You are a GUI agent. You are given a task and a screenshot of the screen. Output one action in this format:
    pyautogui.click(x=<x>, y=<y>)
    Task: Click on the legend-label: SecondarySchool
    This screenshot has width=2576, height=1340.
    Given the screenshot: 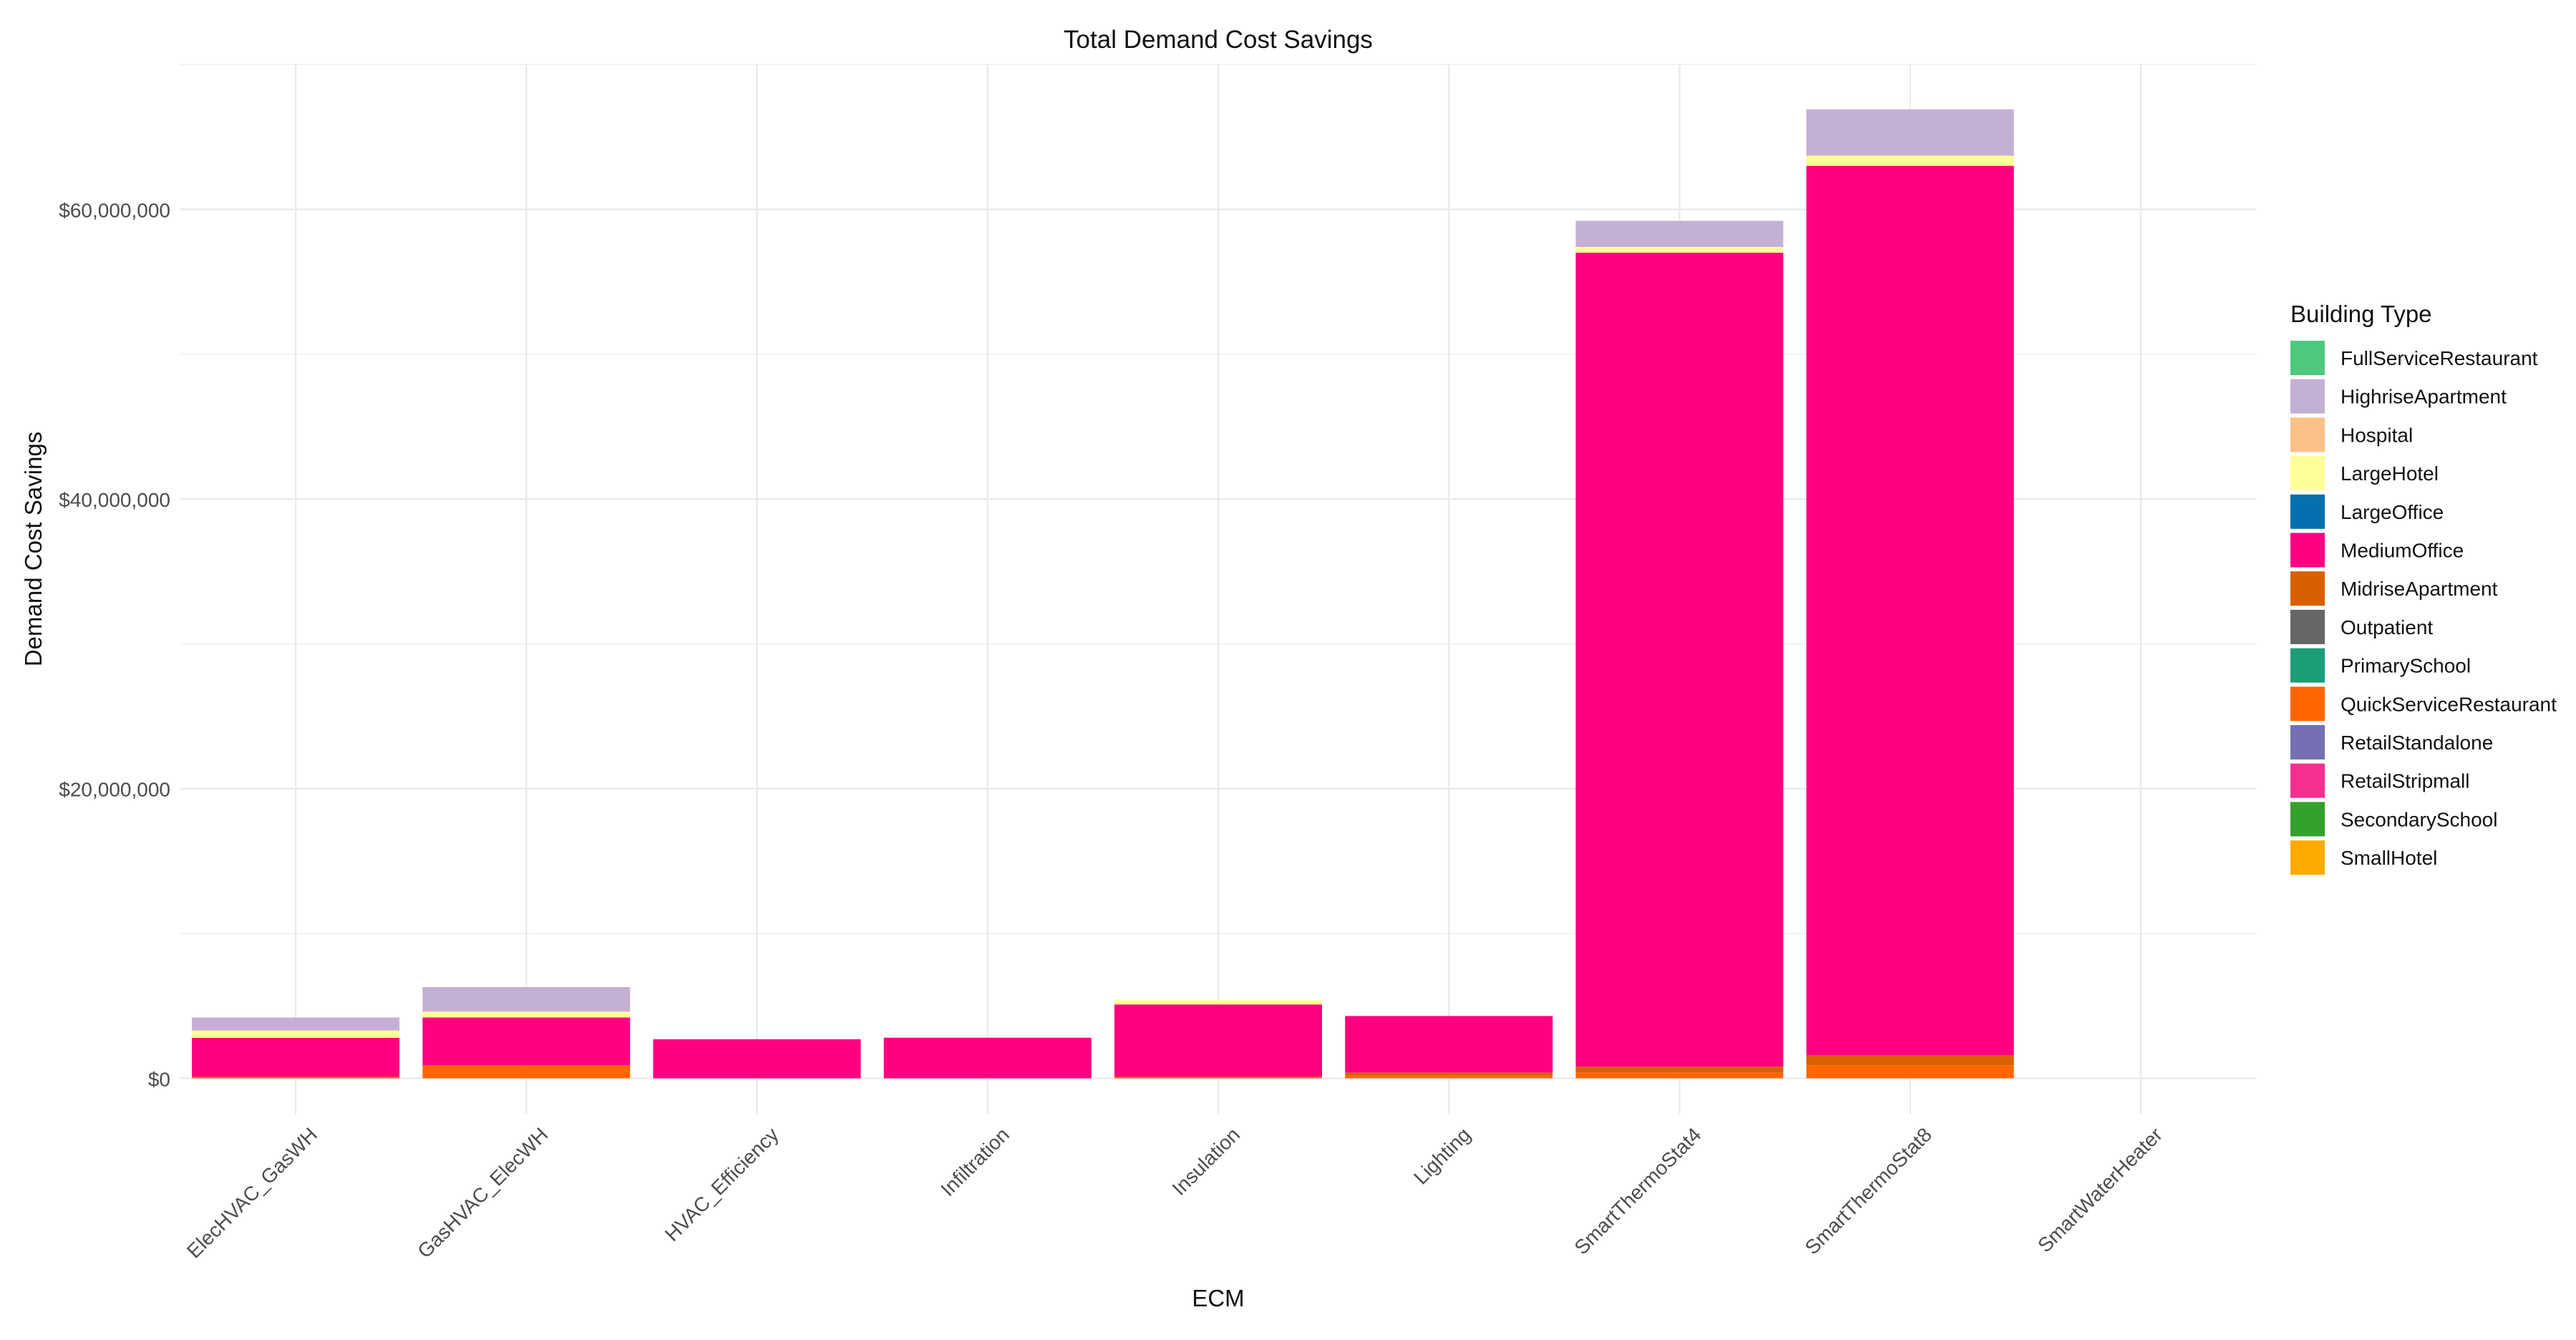 What is the action you would take?
    pyautogui.click(x=2419, y=819)
    